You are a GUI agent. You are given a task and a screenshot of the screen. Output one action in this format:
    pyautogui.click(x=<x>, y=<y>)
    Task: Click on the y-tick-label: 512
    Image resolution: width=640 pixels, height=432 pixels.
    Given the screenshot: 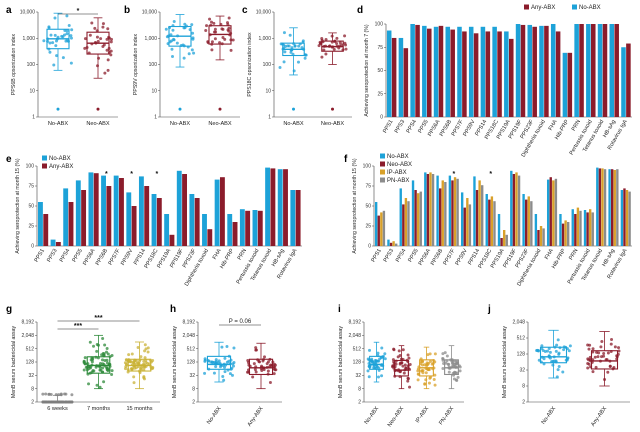 What is the action you would take?
    pyautogui.click(x=191, y=349)
    